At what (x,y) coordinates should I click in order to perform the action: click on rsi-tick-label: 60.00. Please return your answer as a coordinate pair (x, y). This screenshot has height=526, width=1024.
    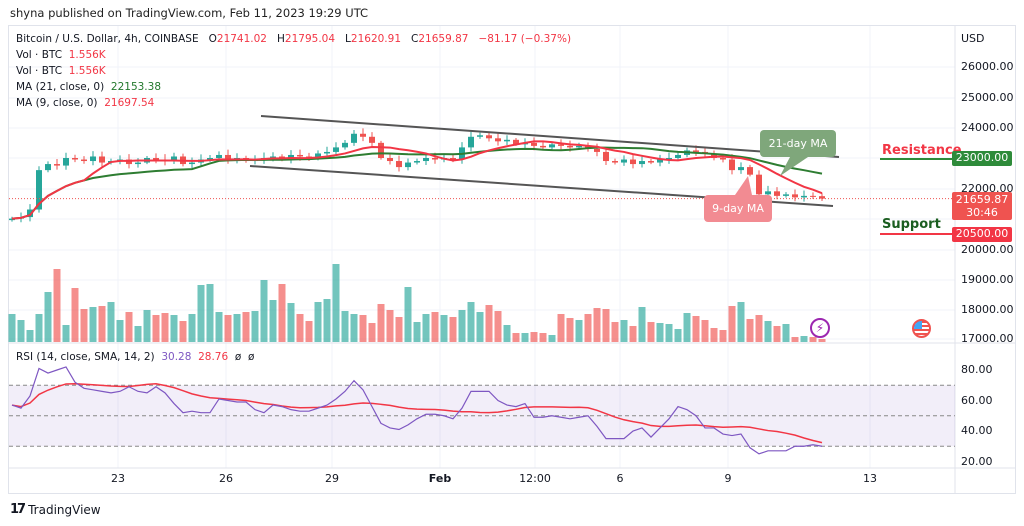
    Looking at the image, I should click on (977, 400).